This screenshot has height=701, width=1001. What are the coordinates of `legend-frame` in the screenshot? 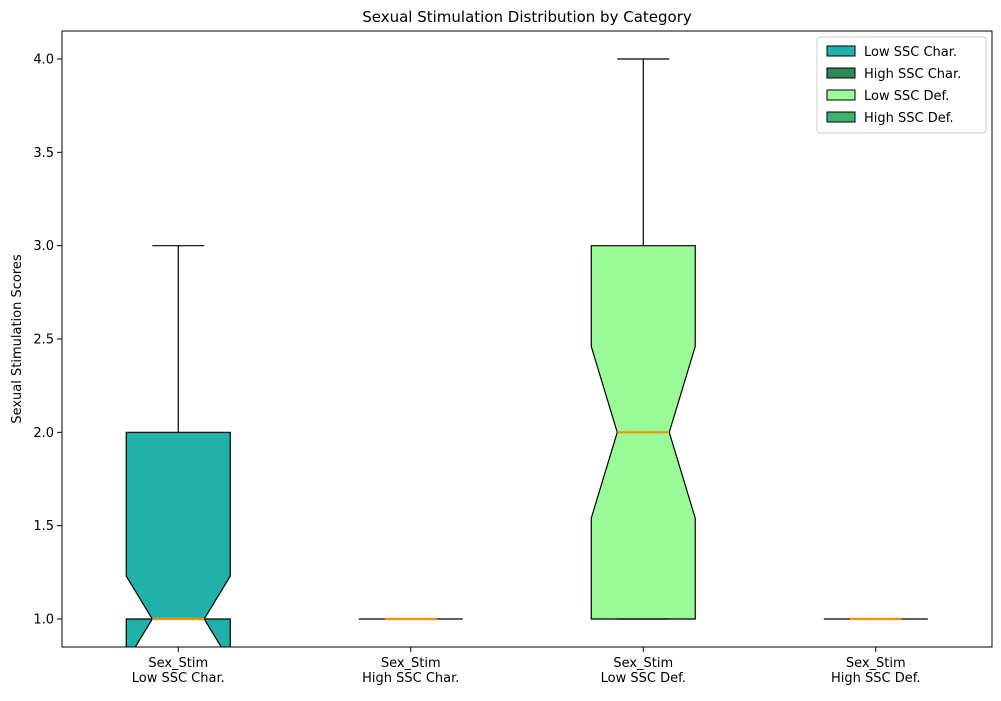 It's located at (901, 85).